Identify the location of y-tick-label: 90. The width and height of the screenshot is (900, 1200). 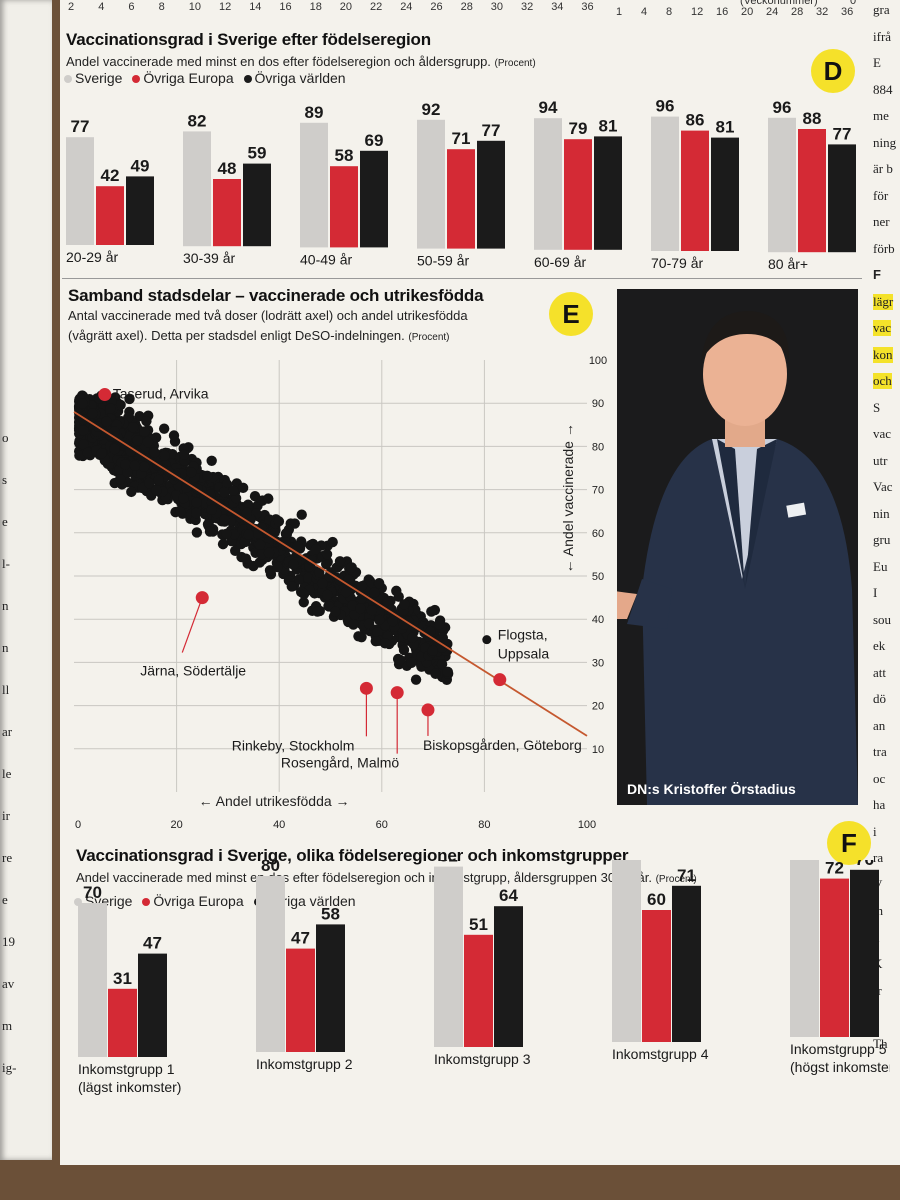
(598, 404).